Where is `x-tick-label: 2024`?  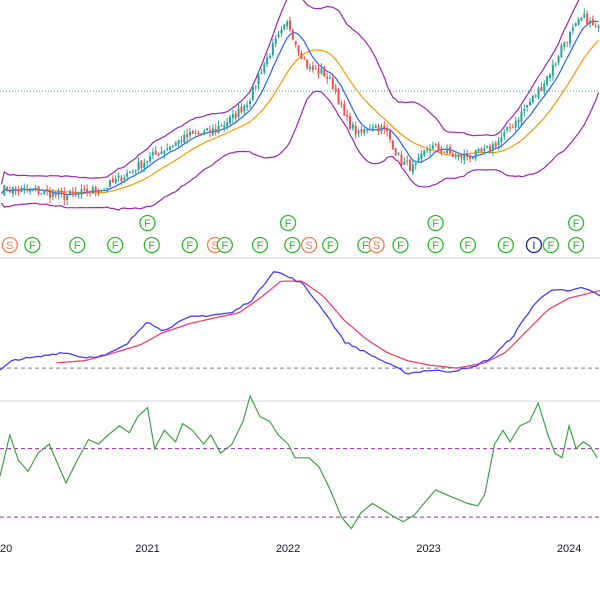 x-tick-label: 2024 is located at coordinates (569, 549).